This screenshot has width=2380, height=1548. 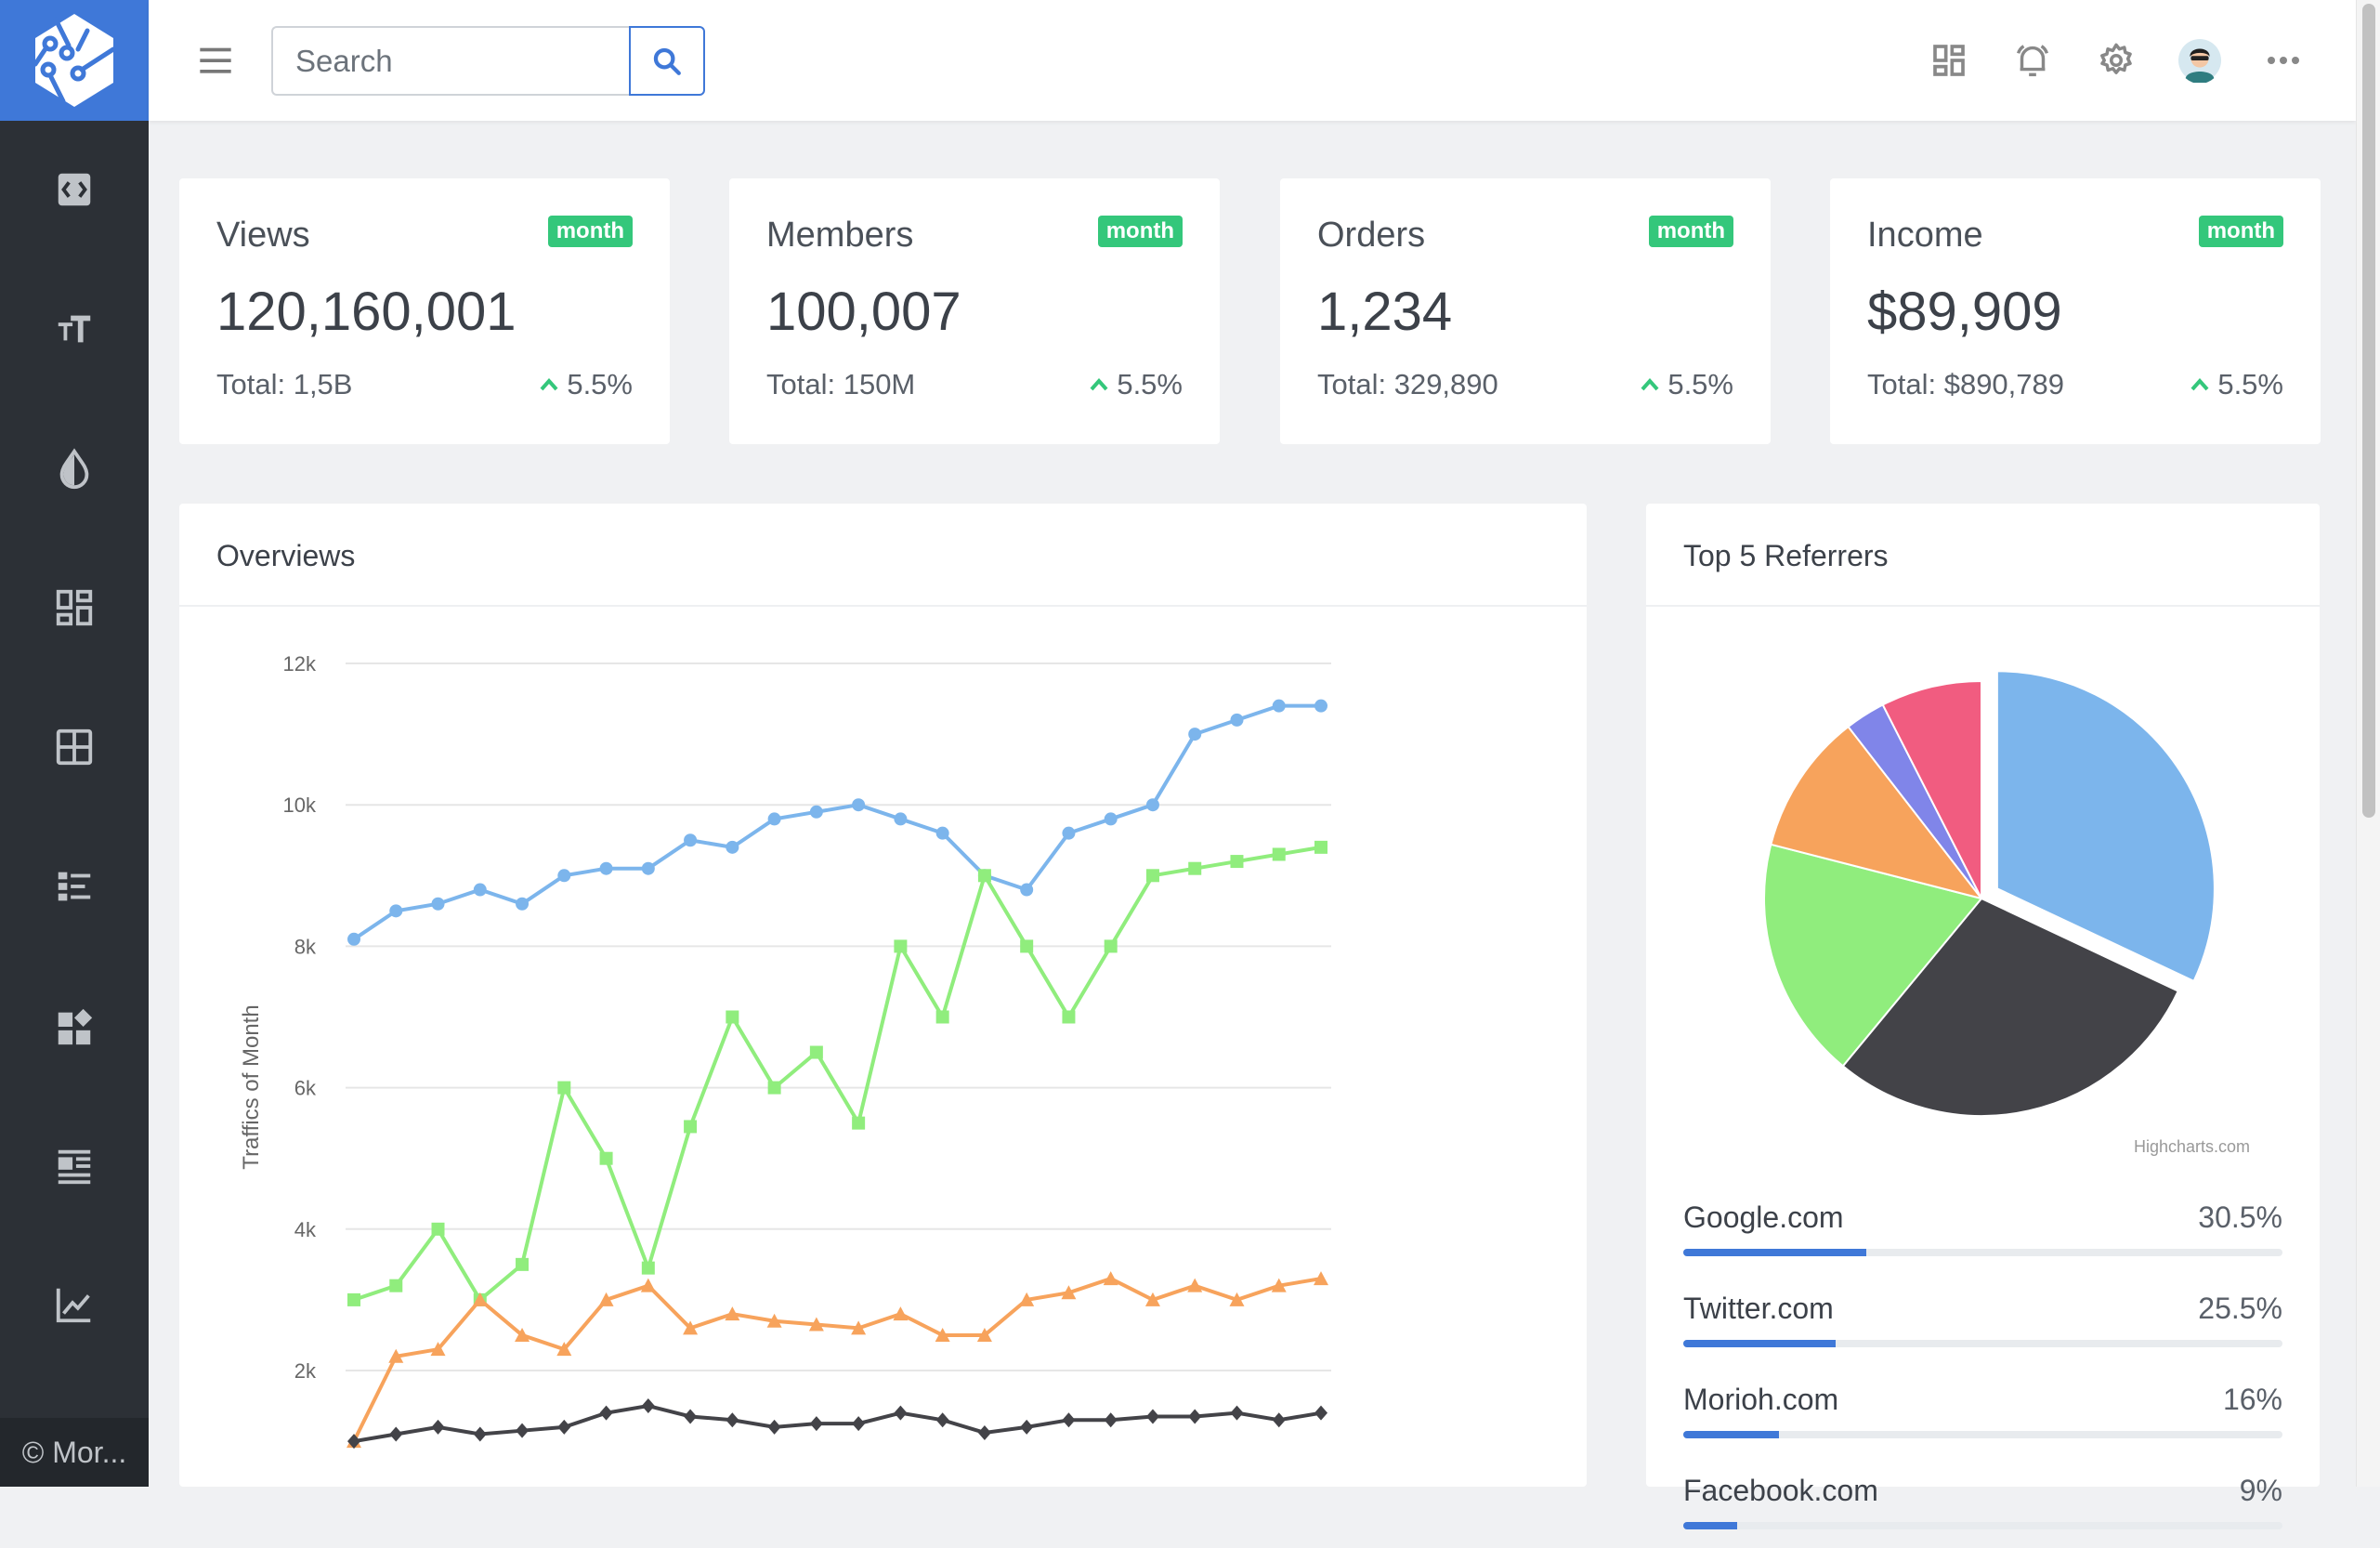 What do you see at coordinates (74, 61) in the screenshot?
I see `app-logo` at bounding box center [74, 61].